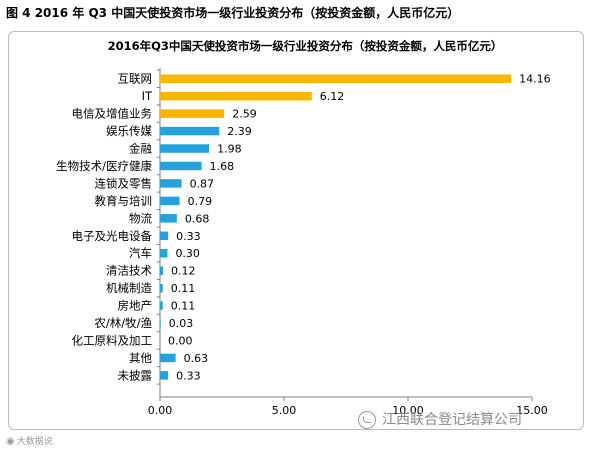 The image size is (598, 455). What do you see at coordinates (135, 79) in the screenshot?
I see `category-label: 互联网` at bounding box center [135, 79].